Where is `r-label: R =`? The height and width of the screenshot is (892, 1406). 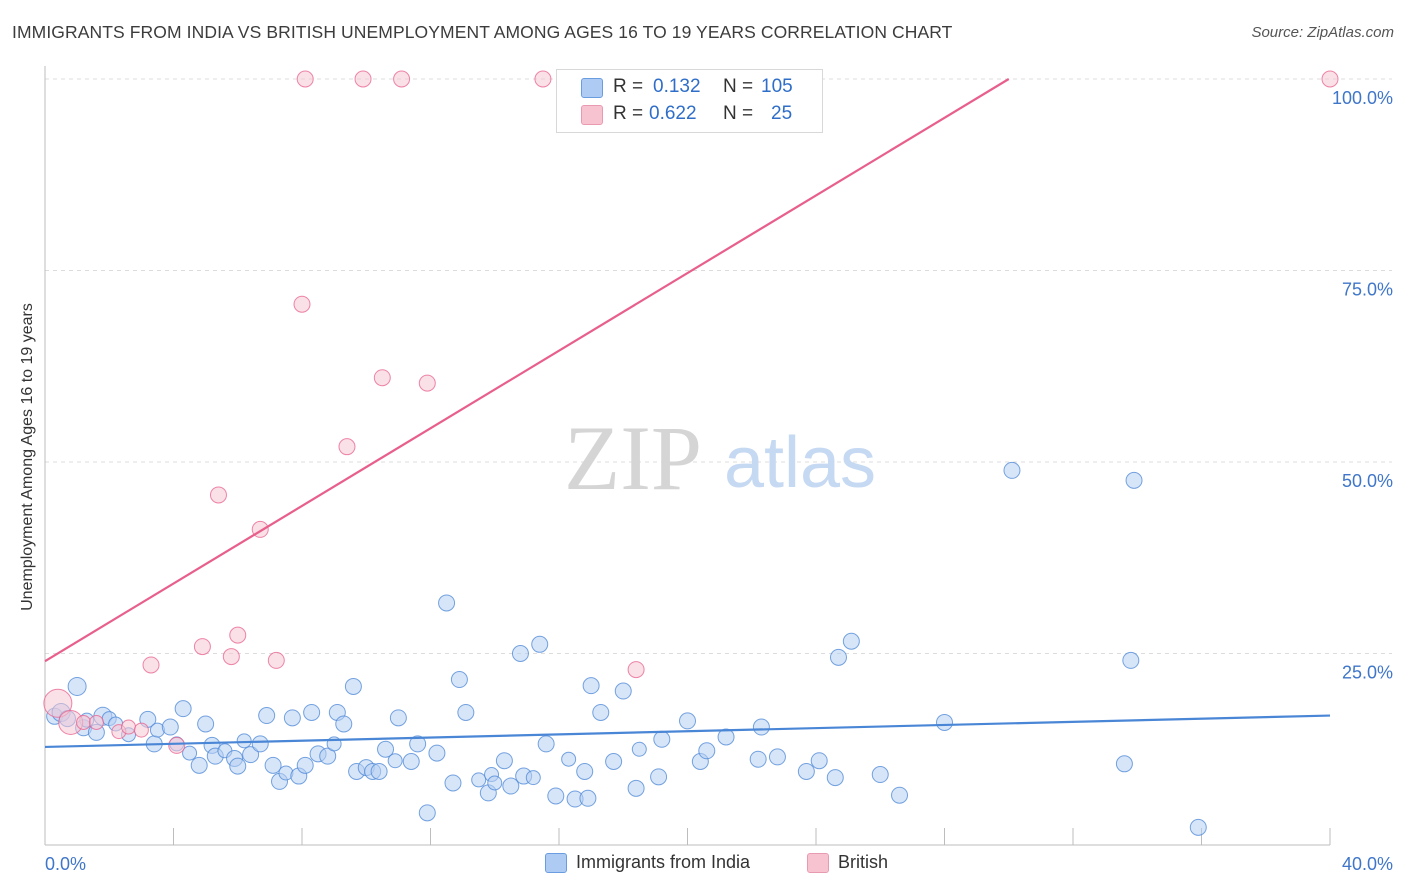
r-label: R = is located at coordinates (628, 113).